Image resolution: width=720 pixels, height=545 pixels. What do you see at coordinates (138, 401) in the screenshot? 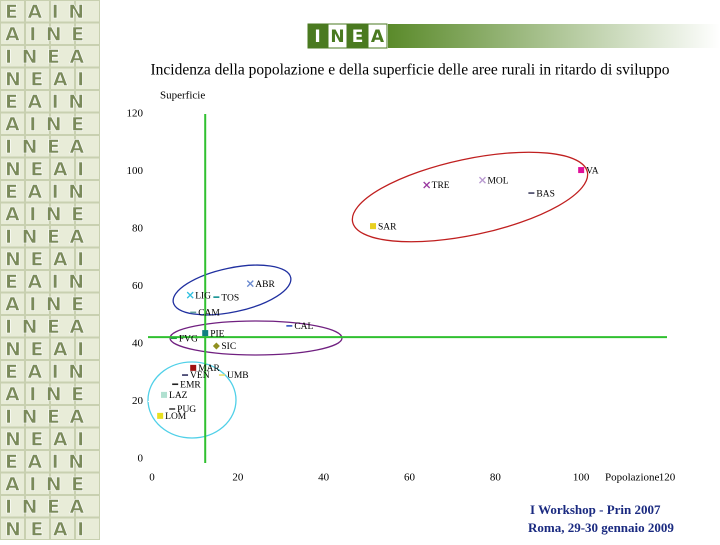
I see `y-tick-label: 20` at bounding box center [138, 401].